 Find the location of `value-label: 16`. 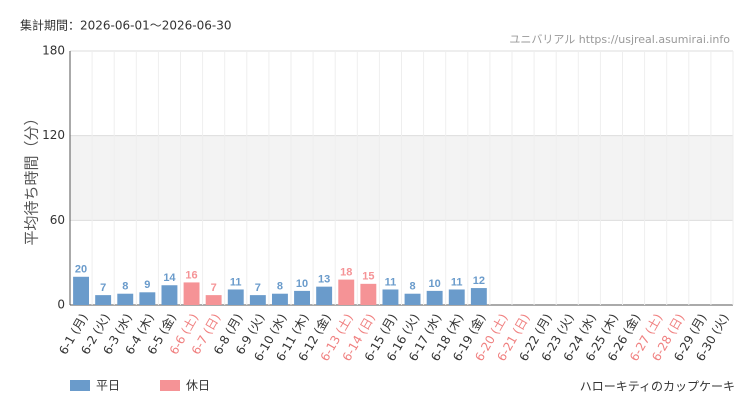

value-label: 16 is located at coordinates (191, 275).